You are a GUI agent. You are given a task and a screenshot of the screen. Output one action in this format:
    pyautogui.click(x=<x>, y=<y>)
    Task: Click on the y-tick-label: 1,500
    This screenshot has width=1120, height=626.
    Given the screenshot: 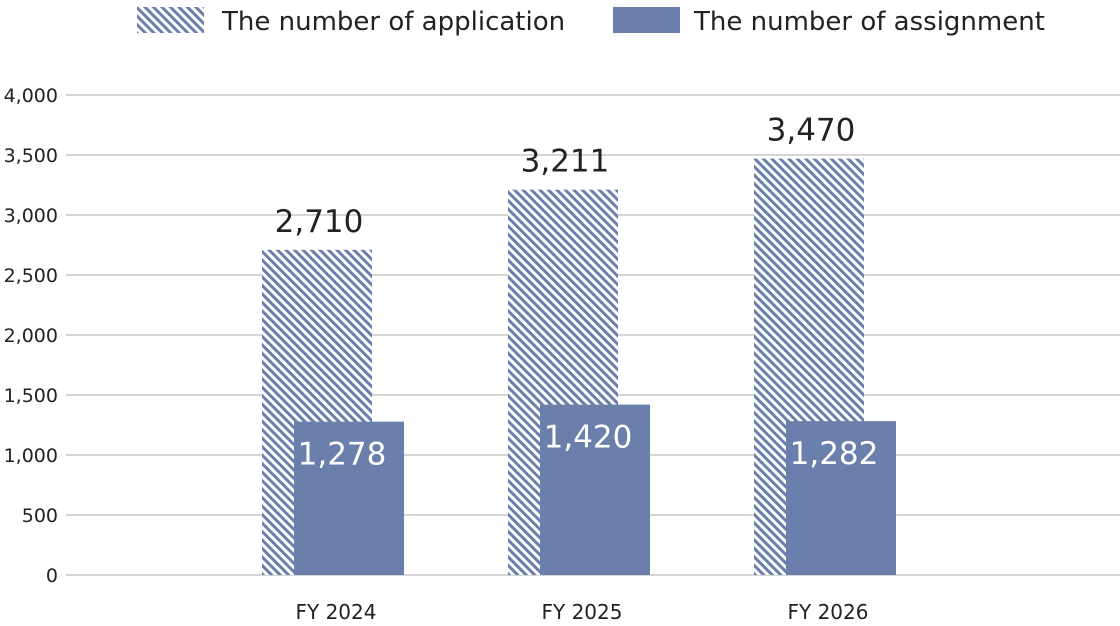 What is the action you would take?
    pyautogui.click(x=31, y=396)
    